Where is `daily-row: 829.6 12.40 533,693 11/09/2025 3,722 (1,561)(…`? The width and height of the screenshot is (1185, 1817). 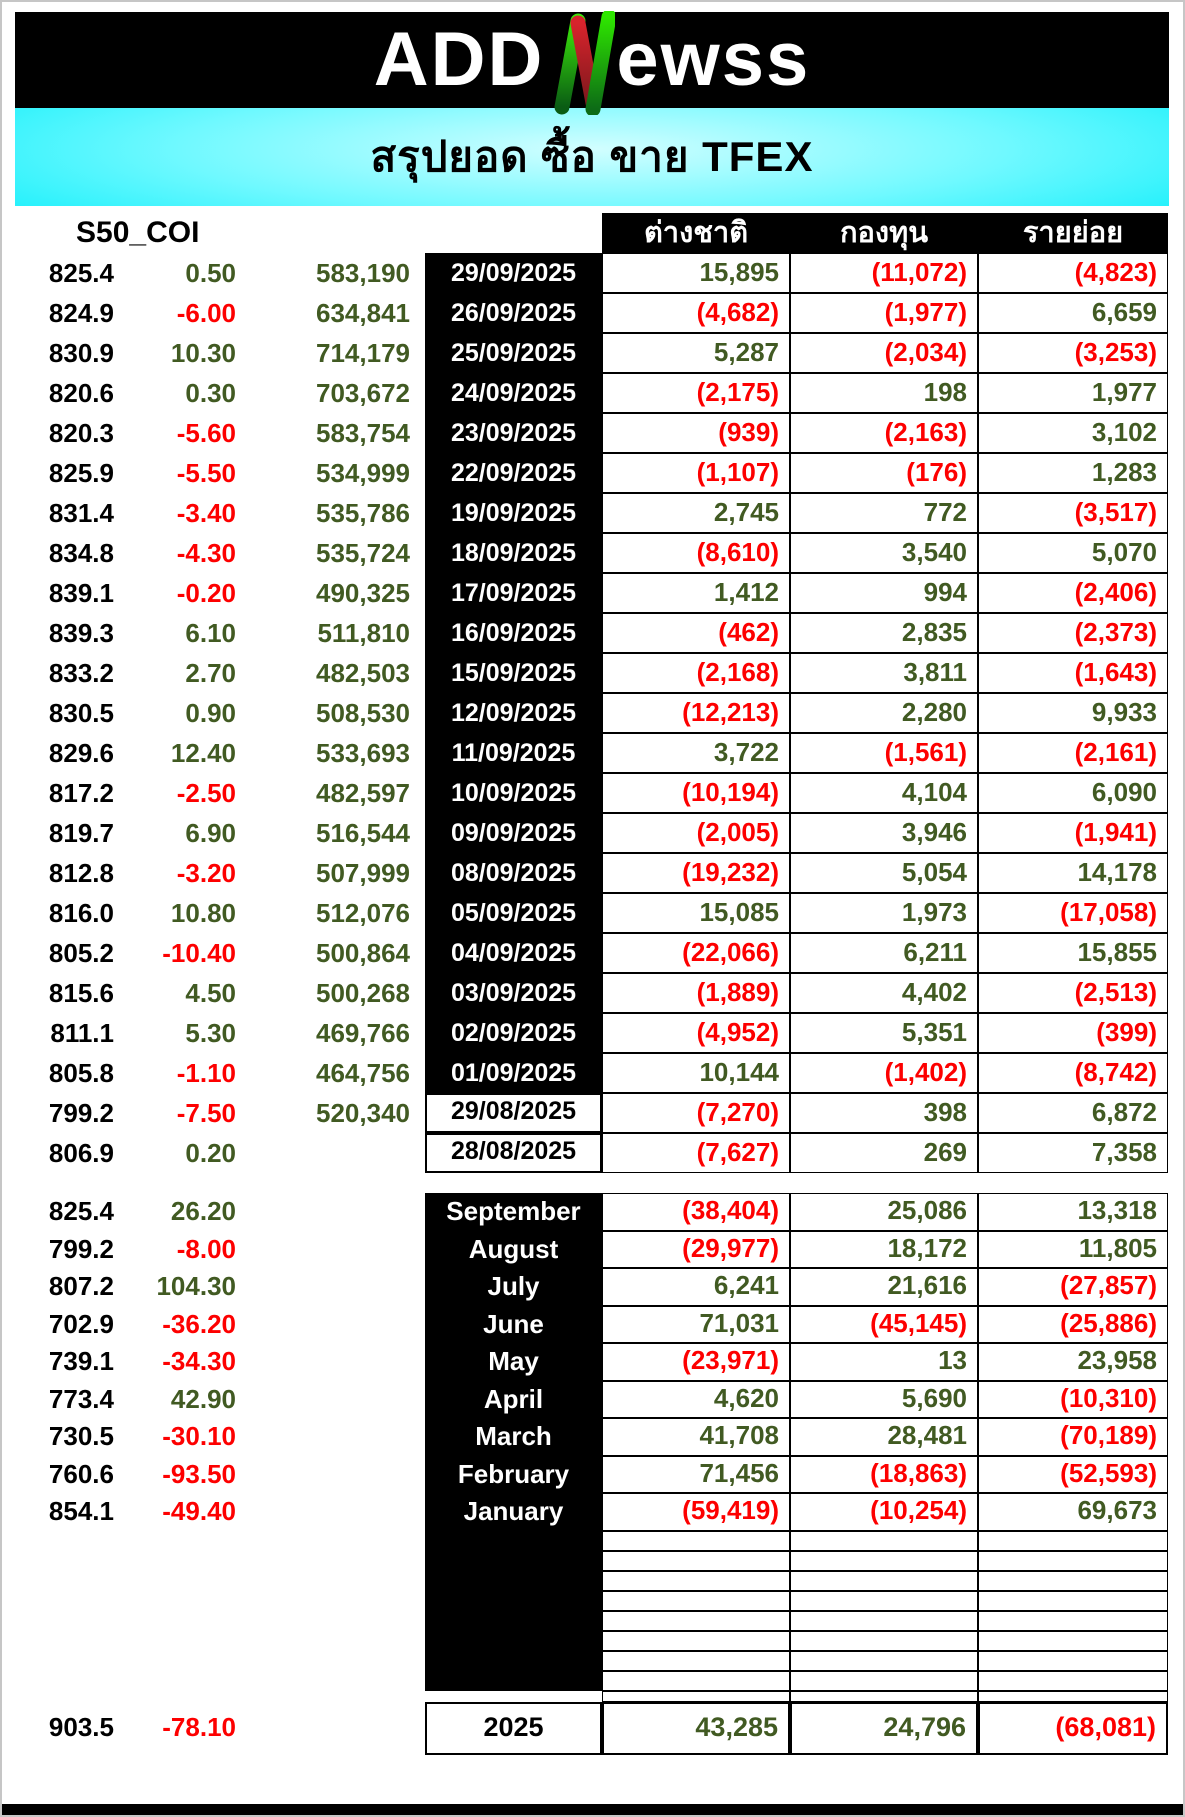 daily-row: 829.6 12.40 533,693 11/09/2025 3,722 (1,561)(… is located at coordinates (592, 753).